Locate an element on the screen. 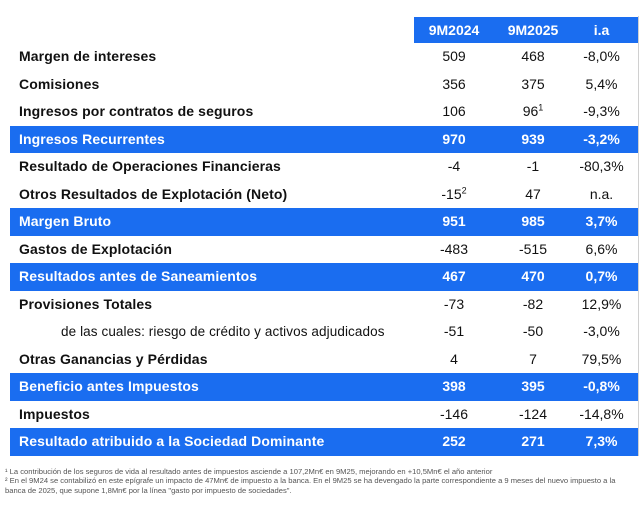  value-ia-text: 7,3% is located at coordinates (601, 441).